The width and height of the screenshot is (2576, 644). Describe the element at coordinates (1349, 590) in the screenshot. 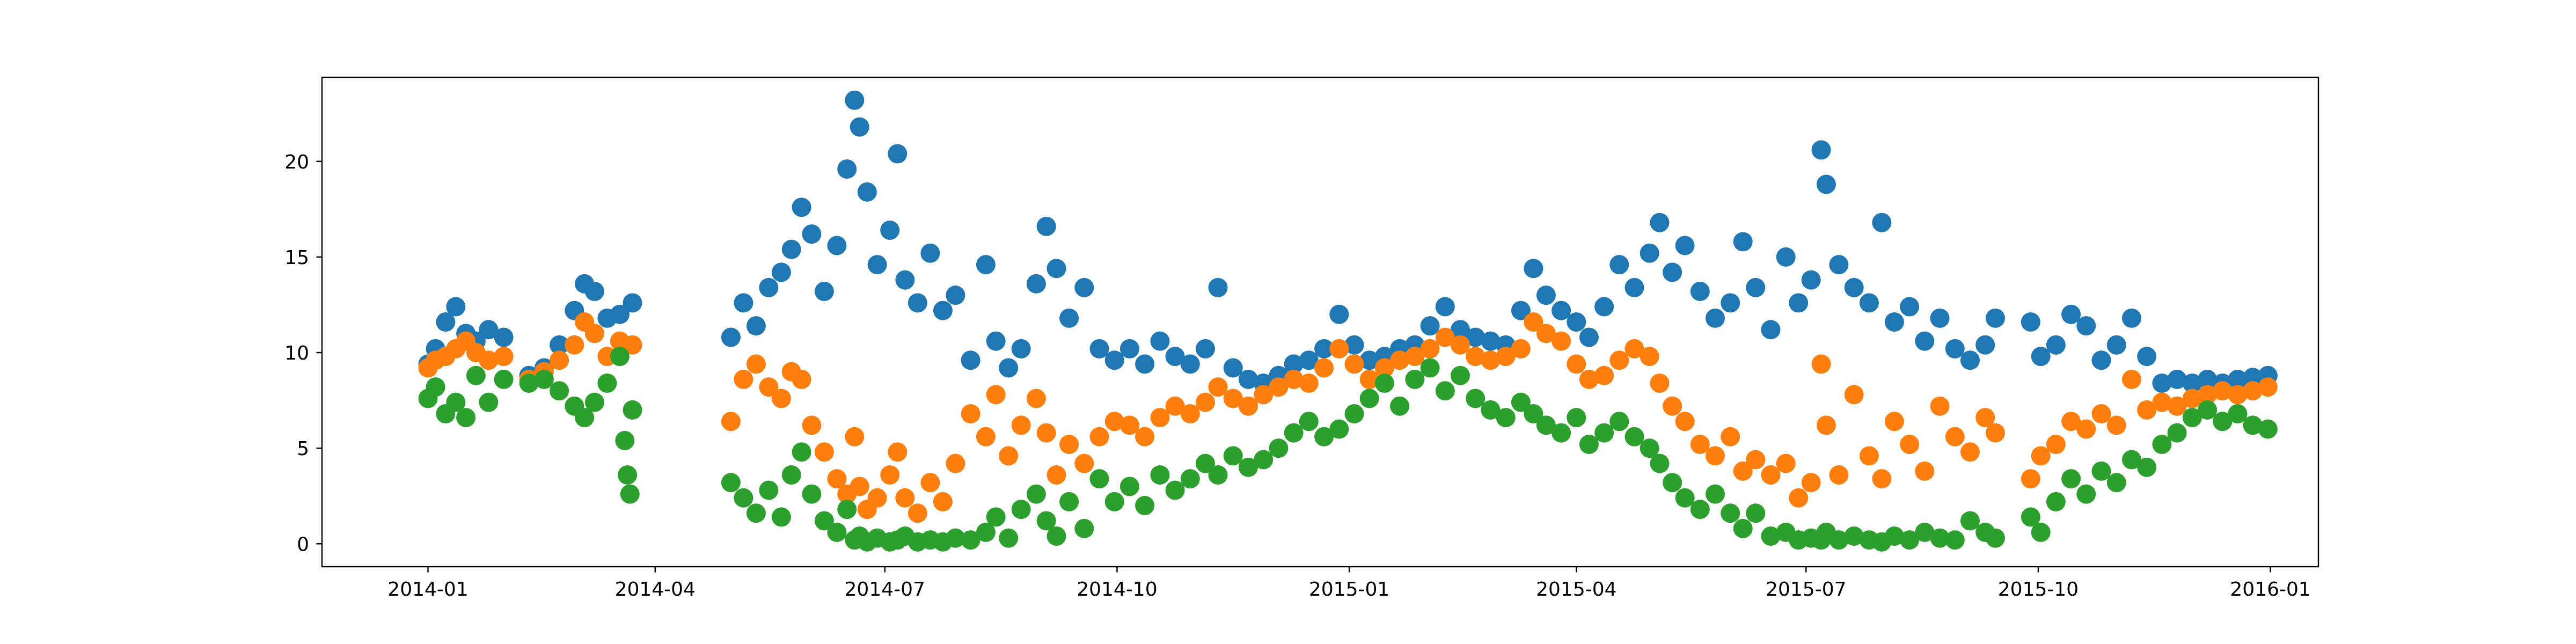

I see `x-tick-label: 2015-01` at that location.